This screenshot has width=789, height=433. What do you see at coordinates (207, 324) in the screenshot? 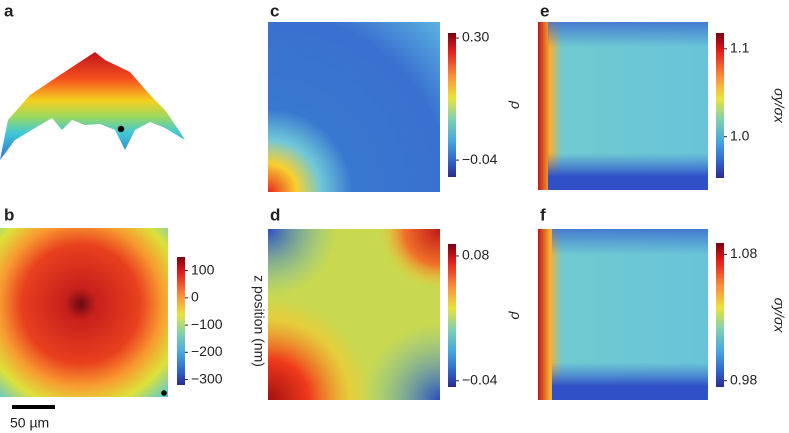
I see `tick-label: −100` at bounding box center [207, 324].